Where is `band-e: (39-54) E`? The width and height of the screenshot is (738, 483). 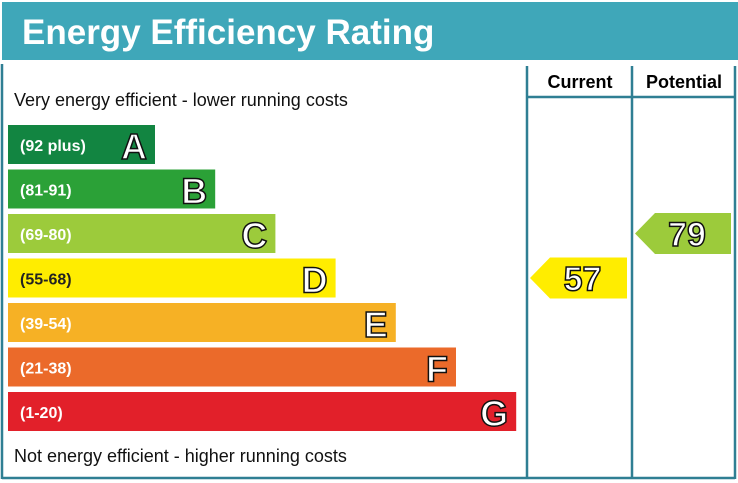 band-e: (39-54) E is located at coordinates (202, 324).